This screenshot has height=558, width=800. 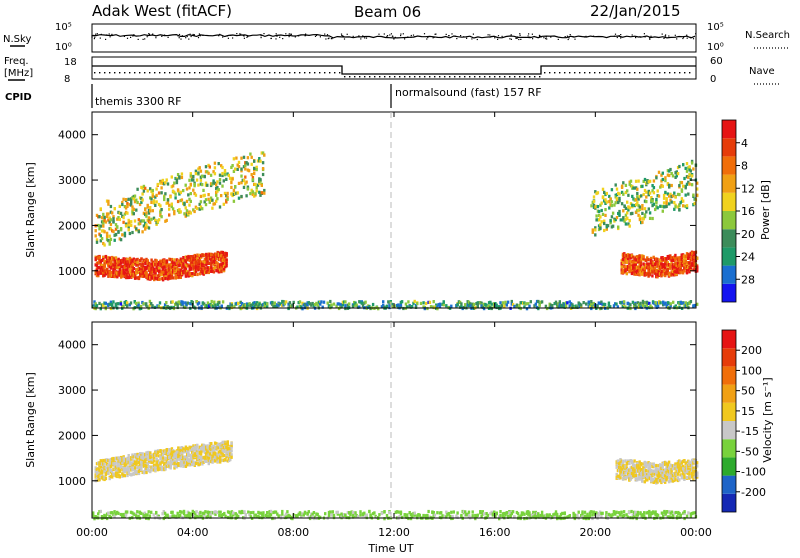 What do you see at coordinates (387, 12) in the screenshot?
I see `beam-title: Beam 06` at bounding box center [387, 12].